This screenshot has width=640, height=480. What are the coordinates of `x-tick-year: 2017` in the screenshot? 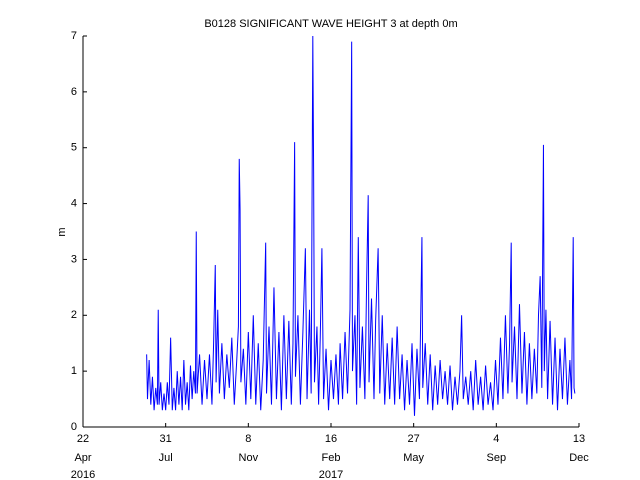 It's located at (331, 474).